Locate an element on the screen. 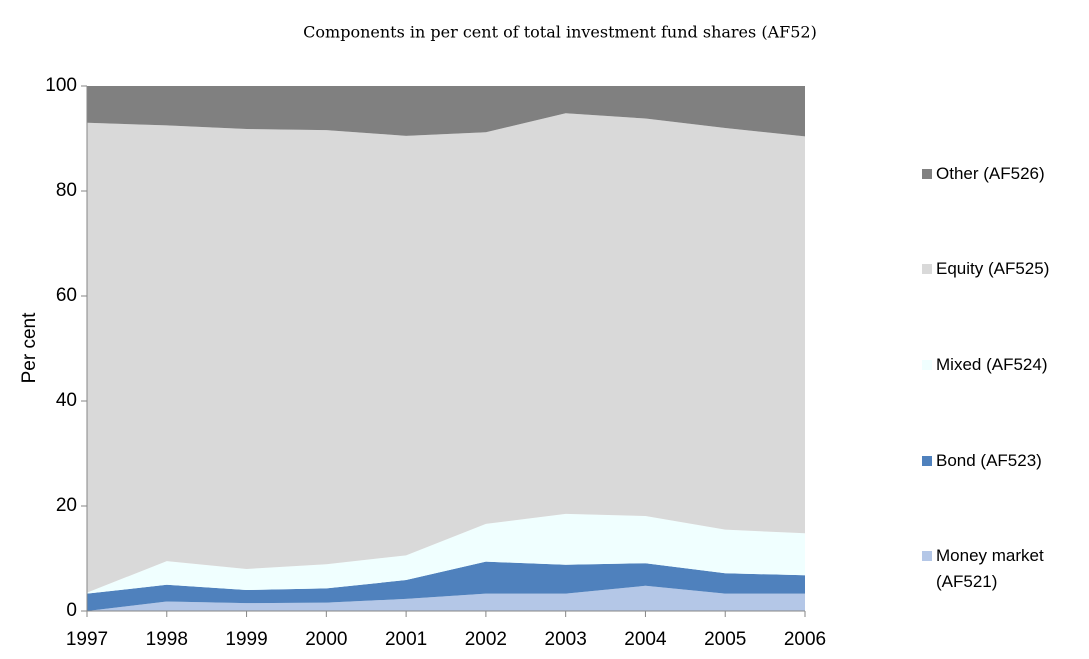  x-tick-label: 2002 is located at coordinates (486, 639).